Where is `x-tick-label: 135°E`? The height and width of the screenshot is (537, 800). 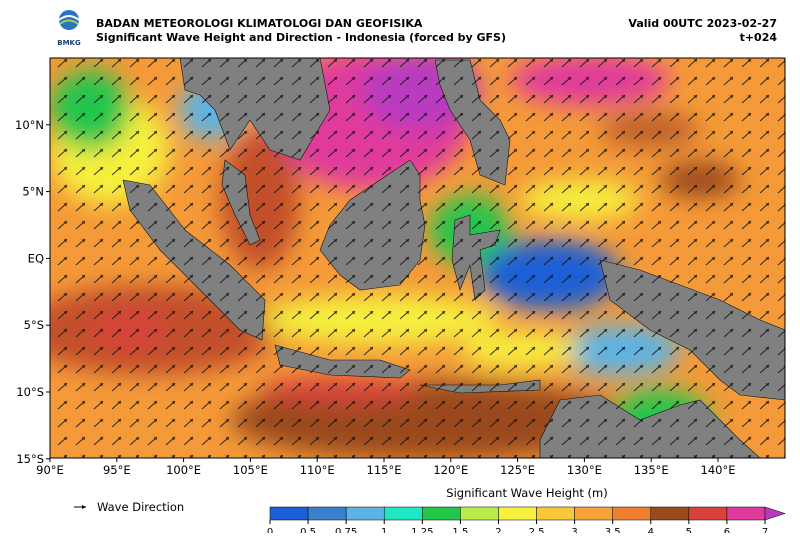 x-tick-label: 135°E is located at coordinates (651, 470).